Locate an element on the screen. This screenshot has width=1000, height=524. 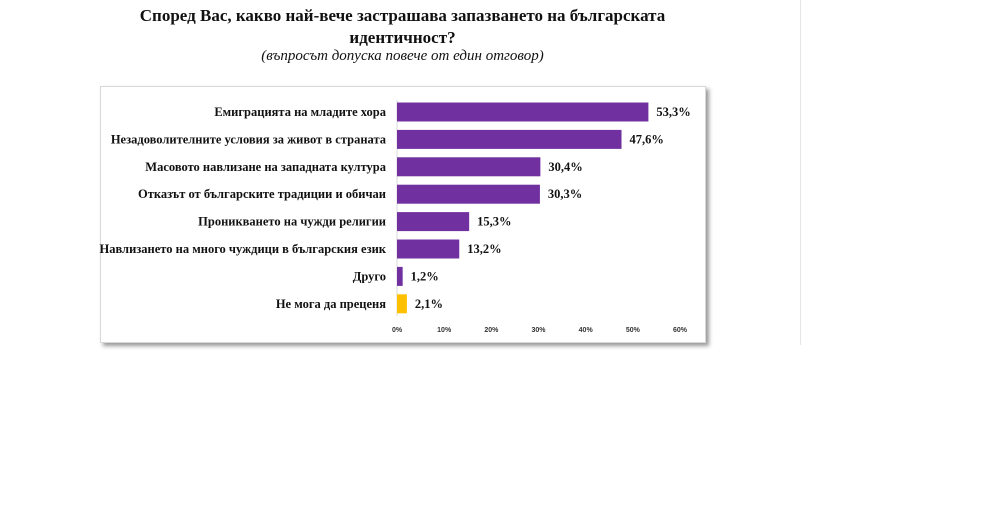
x-tick-label: 10% is located at coordinates (444, 330).